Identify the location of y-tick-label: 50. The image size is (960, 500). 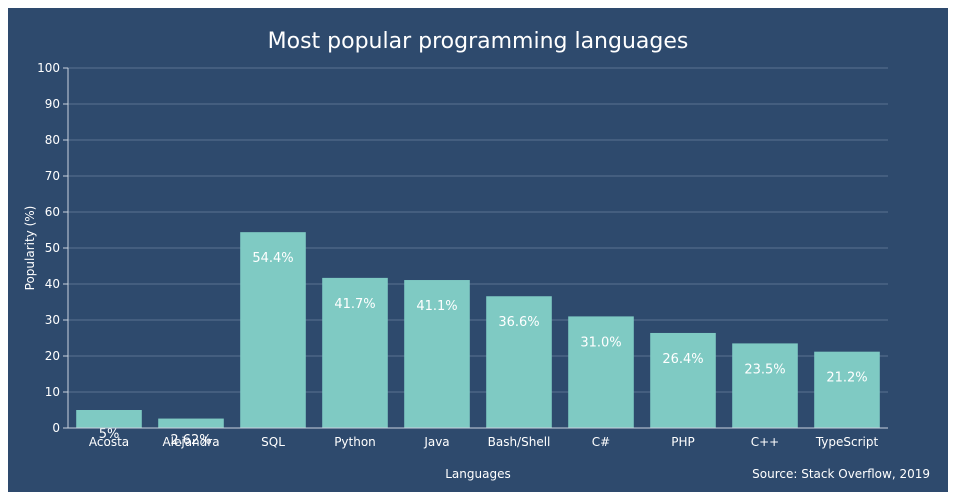
(52, 248).